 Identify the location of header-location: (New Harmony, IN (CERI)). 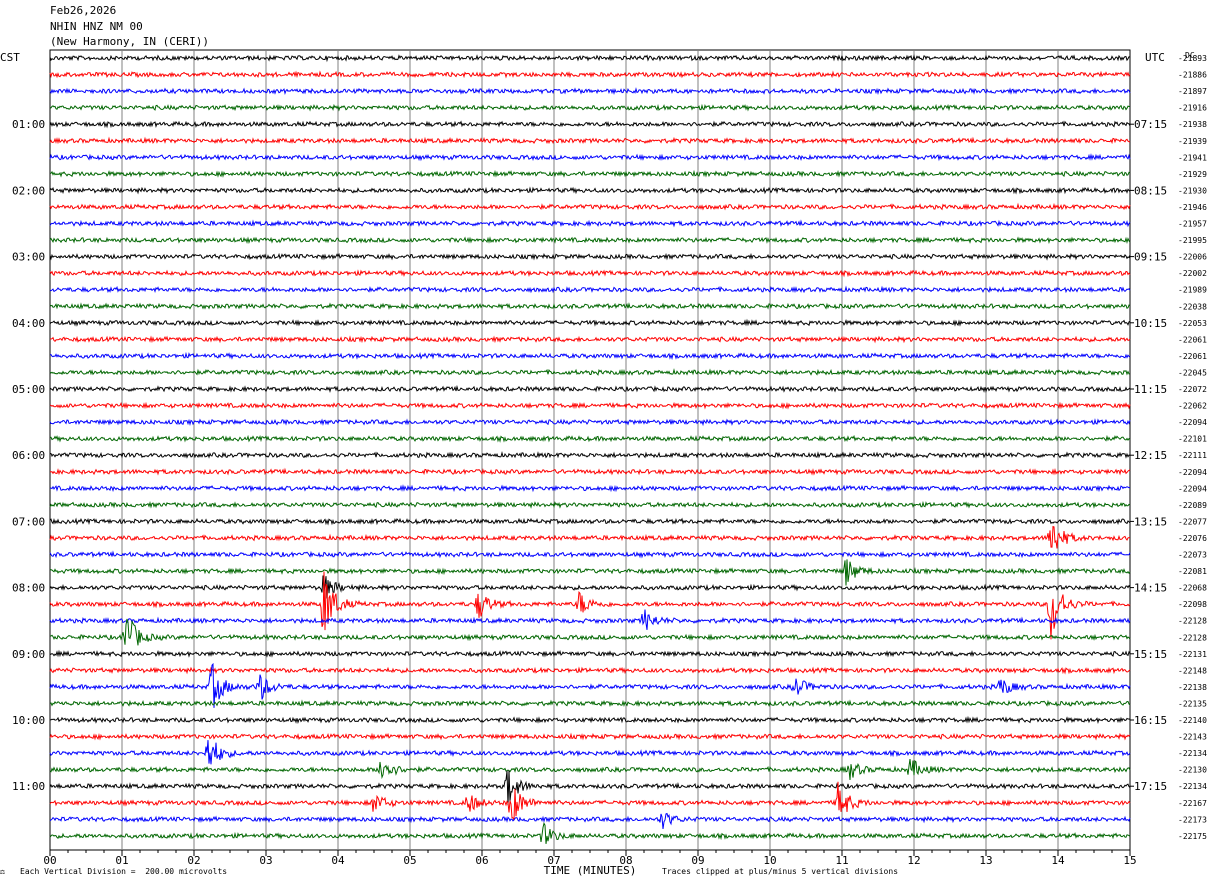
(129, 41).